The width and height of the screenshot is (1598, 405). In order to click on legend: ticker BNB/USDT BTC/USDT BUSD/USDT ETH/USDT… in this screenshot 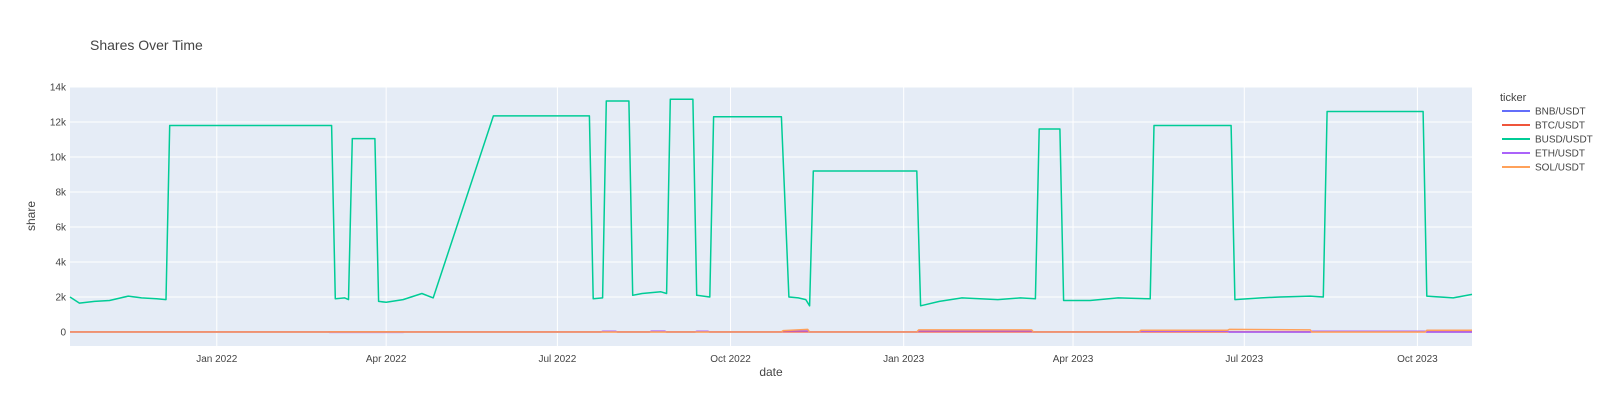, I will do `click(1546, 133)`.